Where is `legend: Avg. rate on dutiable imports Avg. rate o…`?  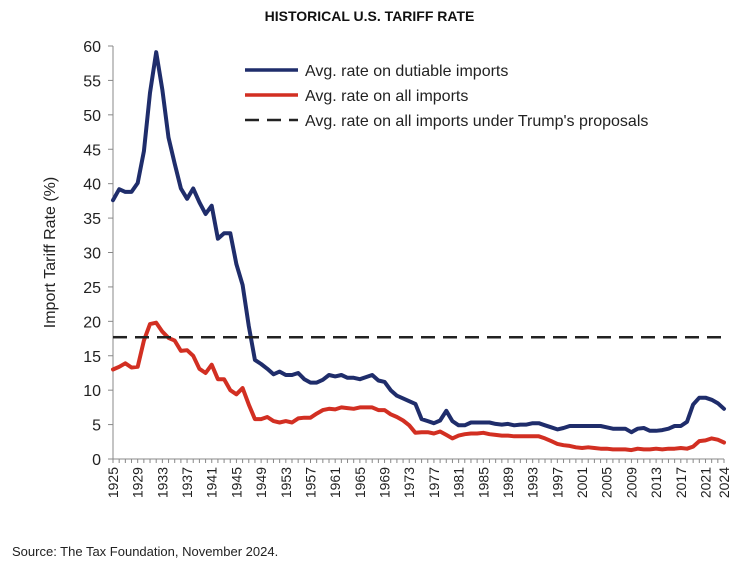
legend: Avg. rate on dutiable imports Avg. rate o… is located at coordinates (446, 96).